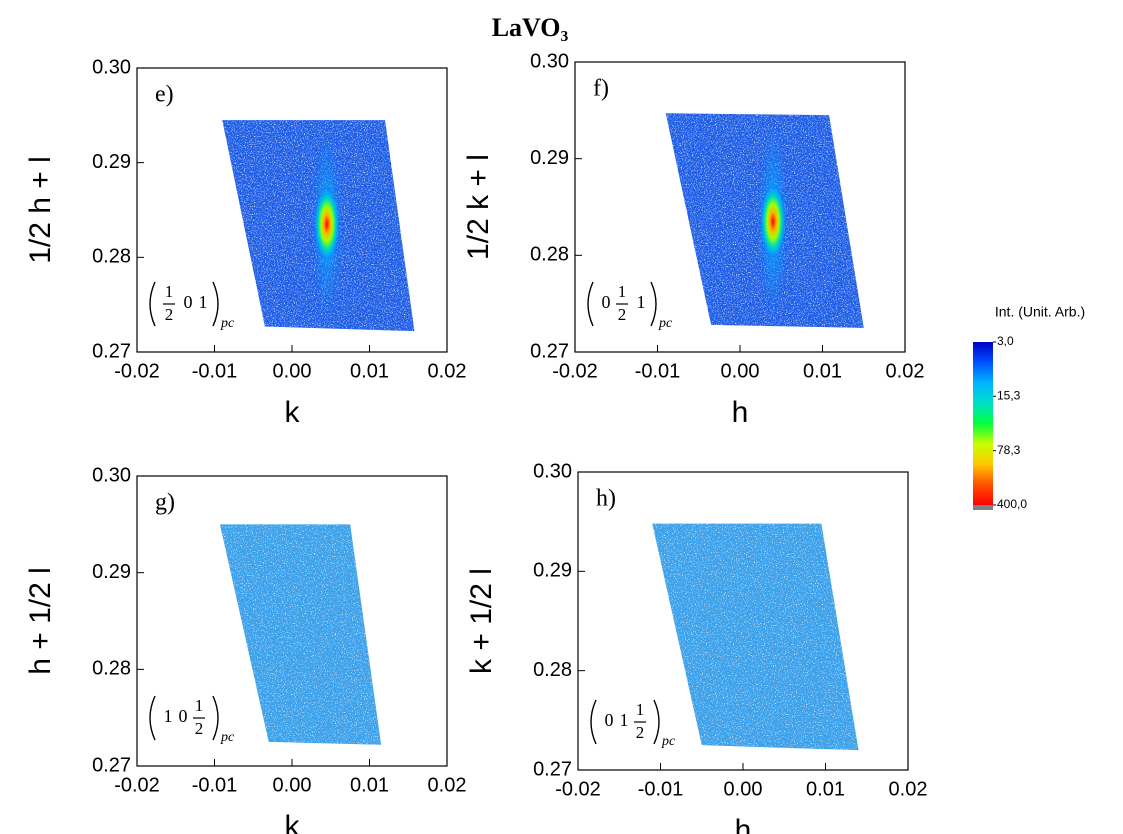  Describe the element at coordinates (164, 95) in the screenshot. I see `panel-label: e)` at that location.